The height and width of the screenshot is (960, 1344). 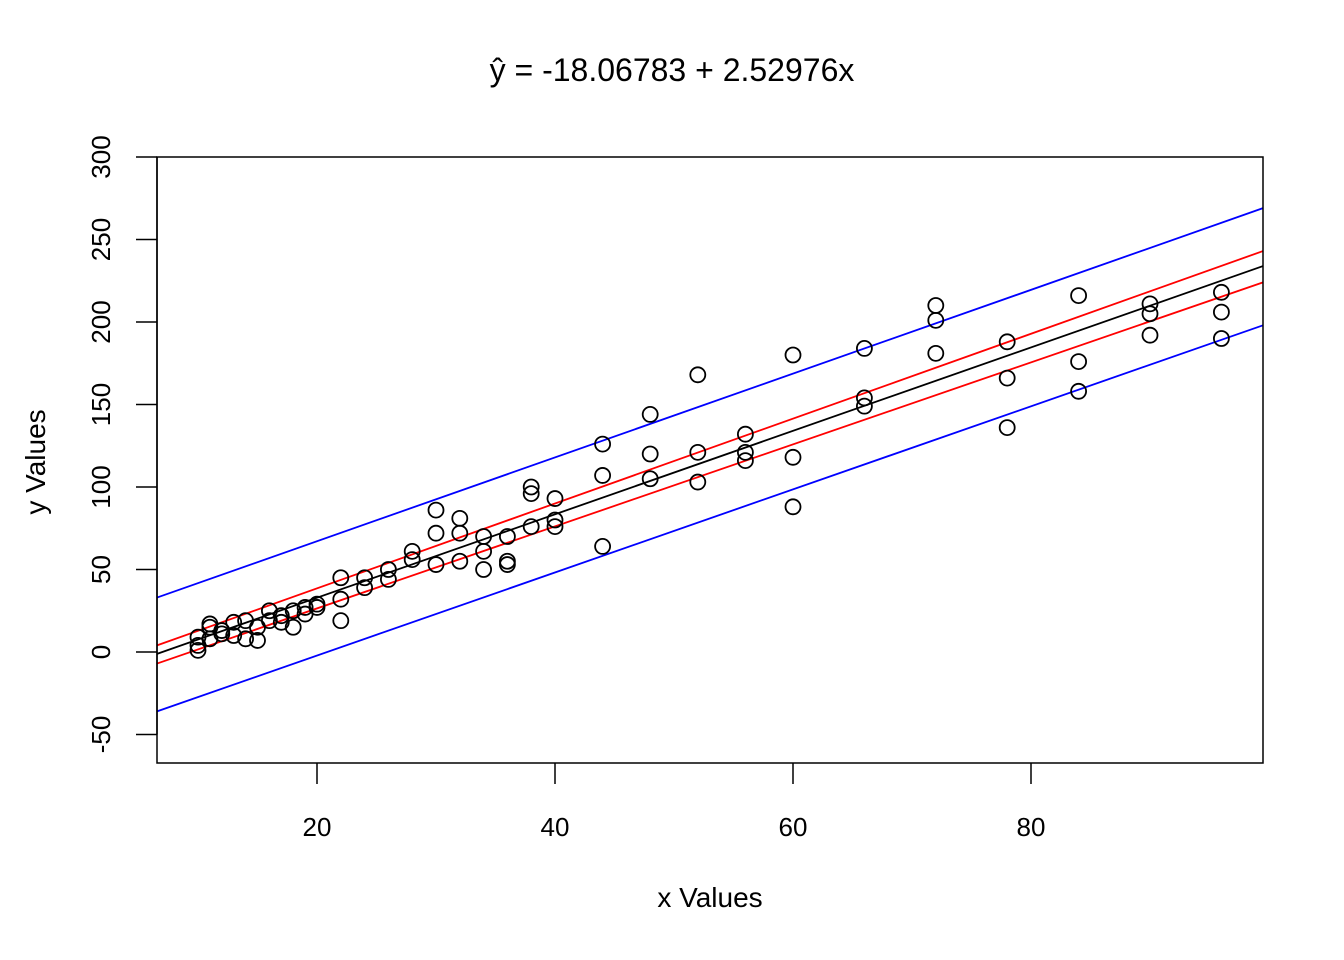 I want to click on x-tick-label: 80, so click(x=1031, y=827).